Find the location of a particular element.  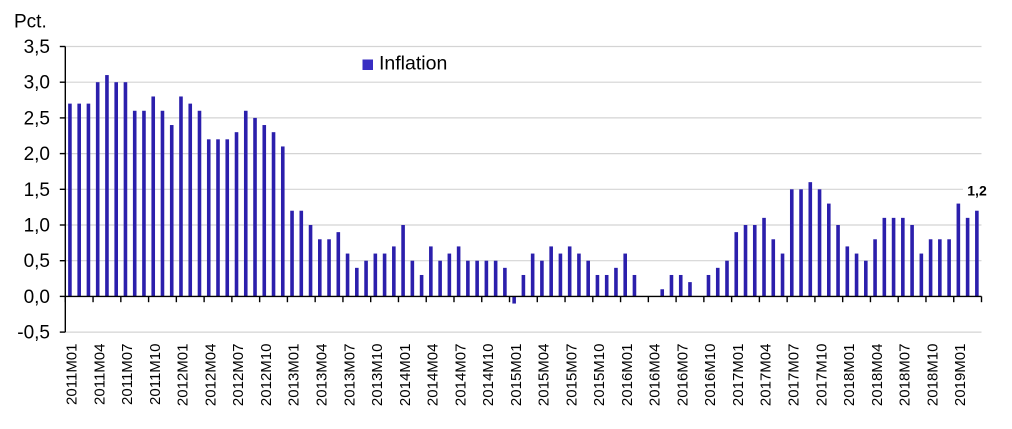

svg-text: 1,0 is located at coordinates (37, 226).